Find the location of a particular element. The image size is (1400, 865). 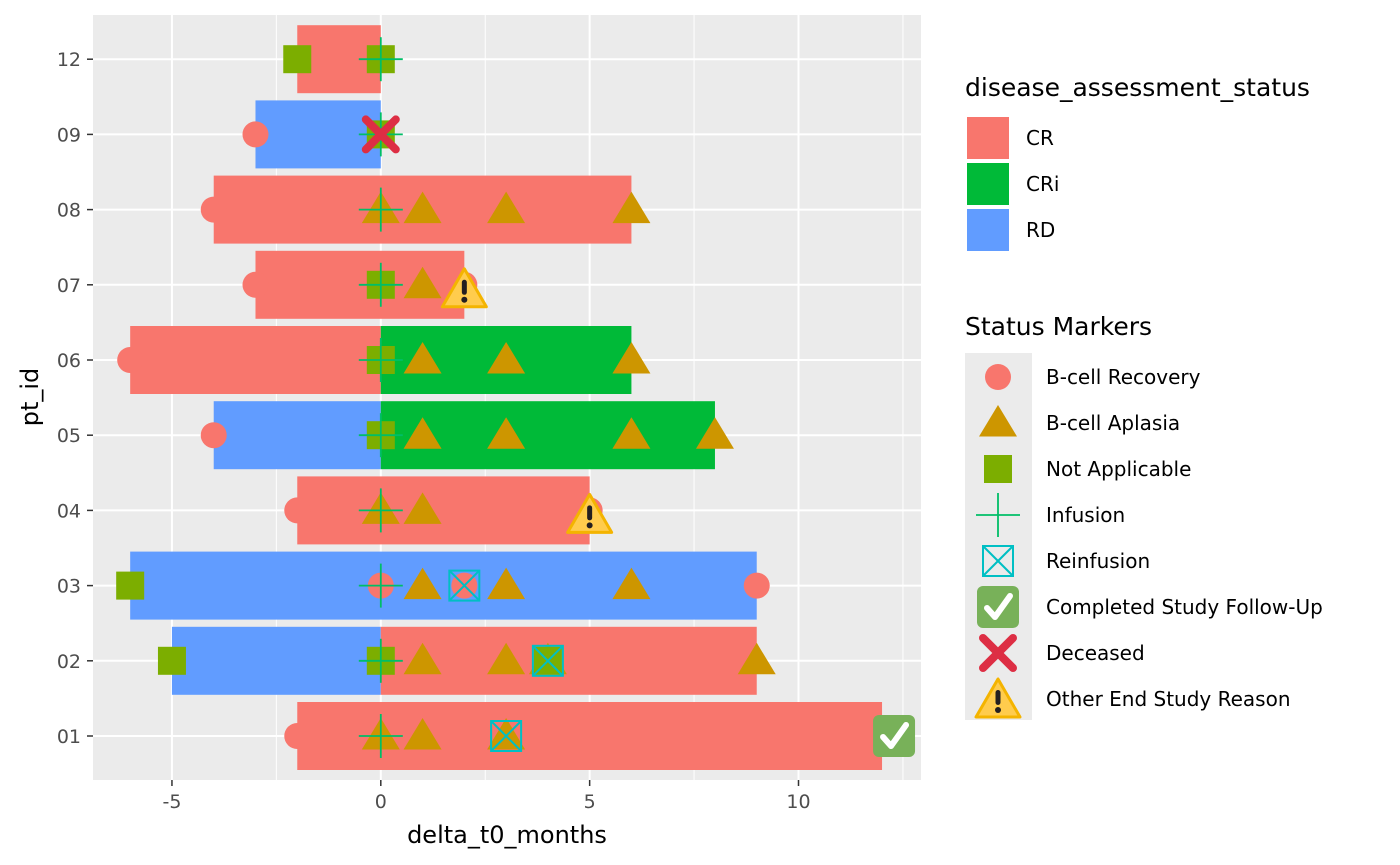

marker-b-cell-aplasia-04-shape is located at coordinates (422, 508).